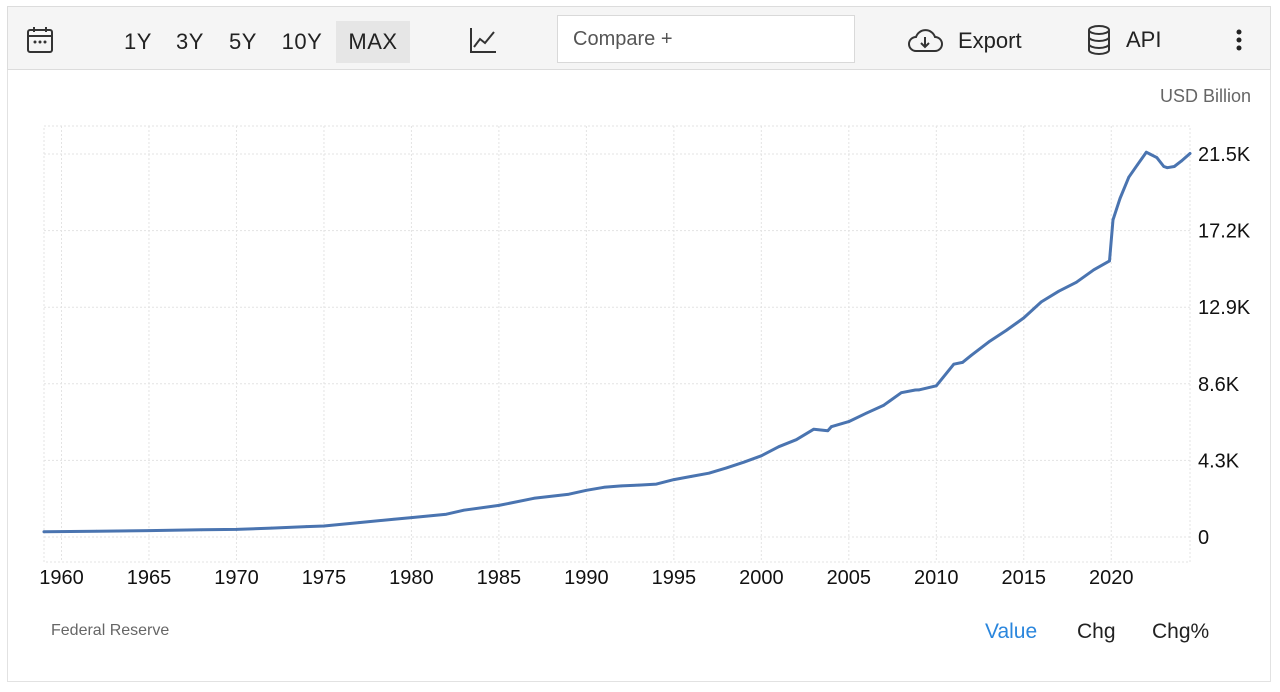  I want to click on range-3y-button: 3Y, so click(190, 41).